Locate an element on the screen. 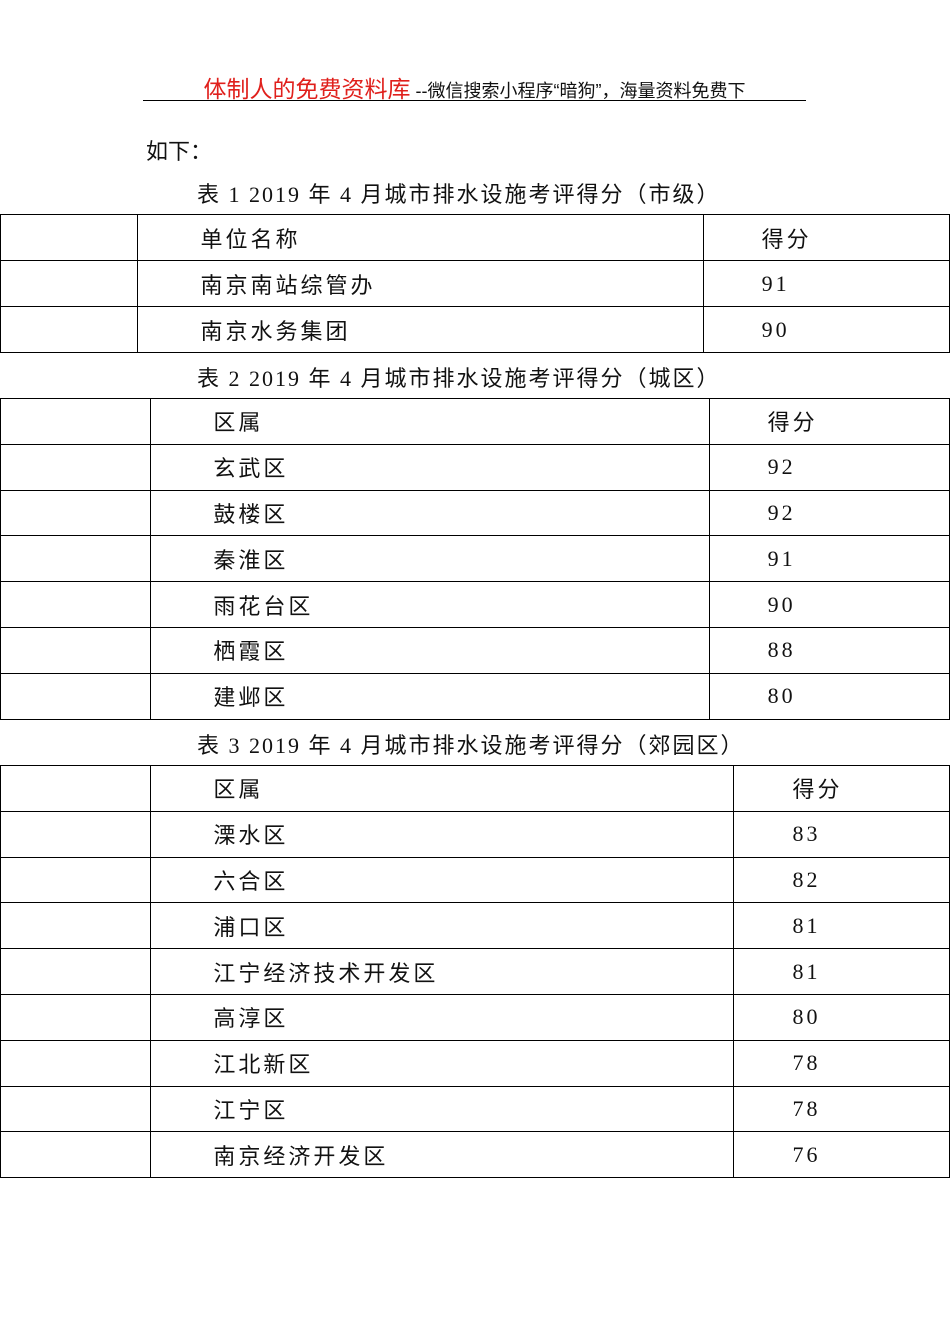 This screenshot has width=950, height=1344. table-2-caption: 表 2 2019 年 4 月城市排水设施考评得分（城区） is located at coordinates (459, 378).